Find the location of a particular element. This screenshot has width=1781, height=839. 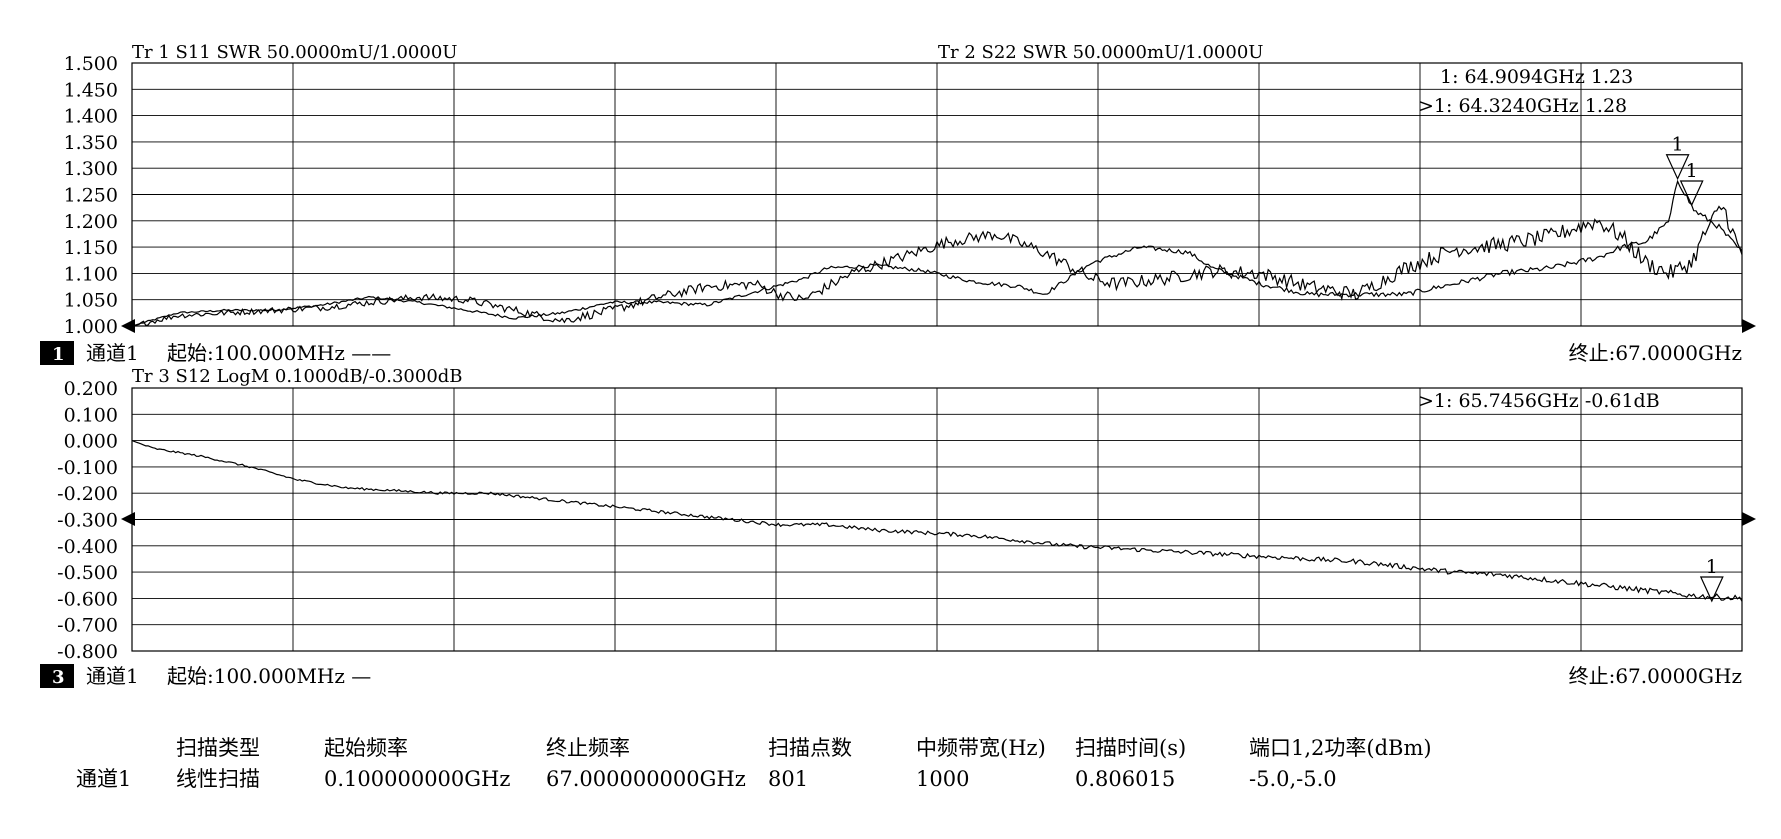

table-row-label: 通道1 is located at coordinates (103, 779).